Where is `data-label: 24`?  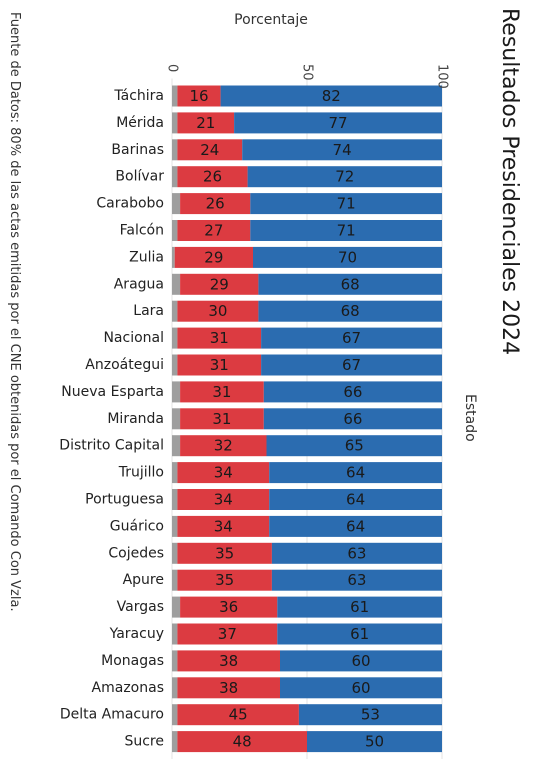 data-label: 24 is located at coordinates (209, 150).